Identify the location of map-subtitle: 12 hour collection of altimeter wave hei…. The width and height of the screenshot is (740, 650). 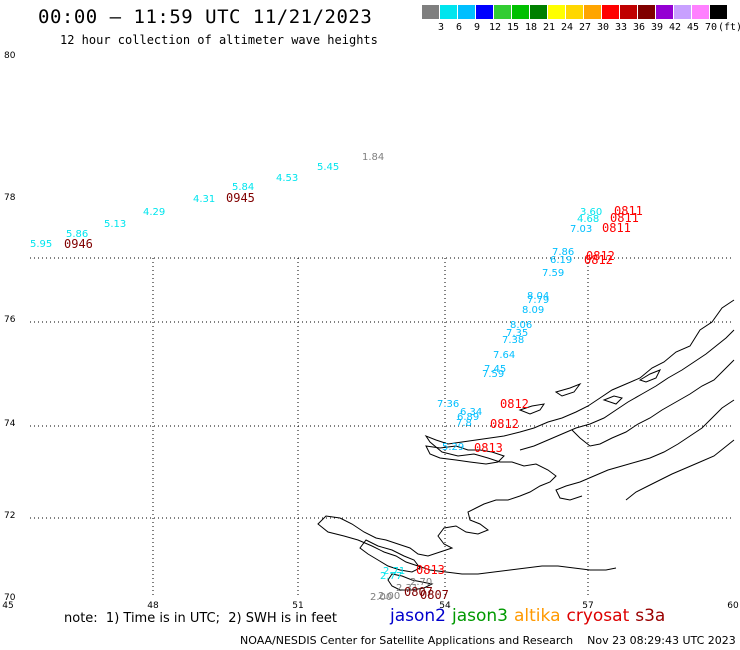
(219, 40).